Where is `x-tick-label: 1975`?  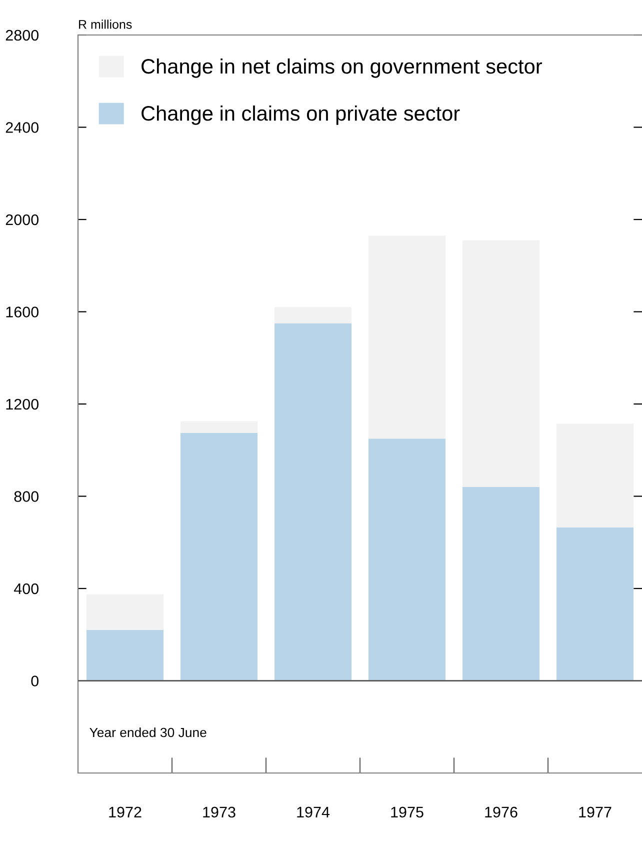
x-tick-label: 1975 is located at coordinates (407, 812).